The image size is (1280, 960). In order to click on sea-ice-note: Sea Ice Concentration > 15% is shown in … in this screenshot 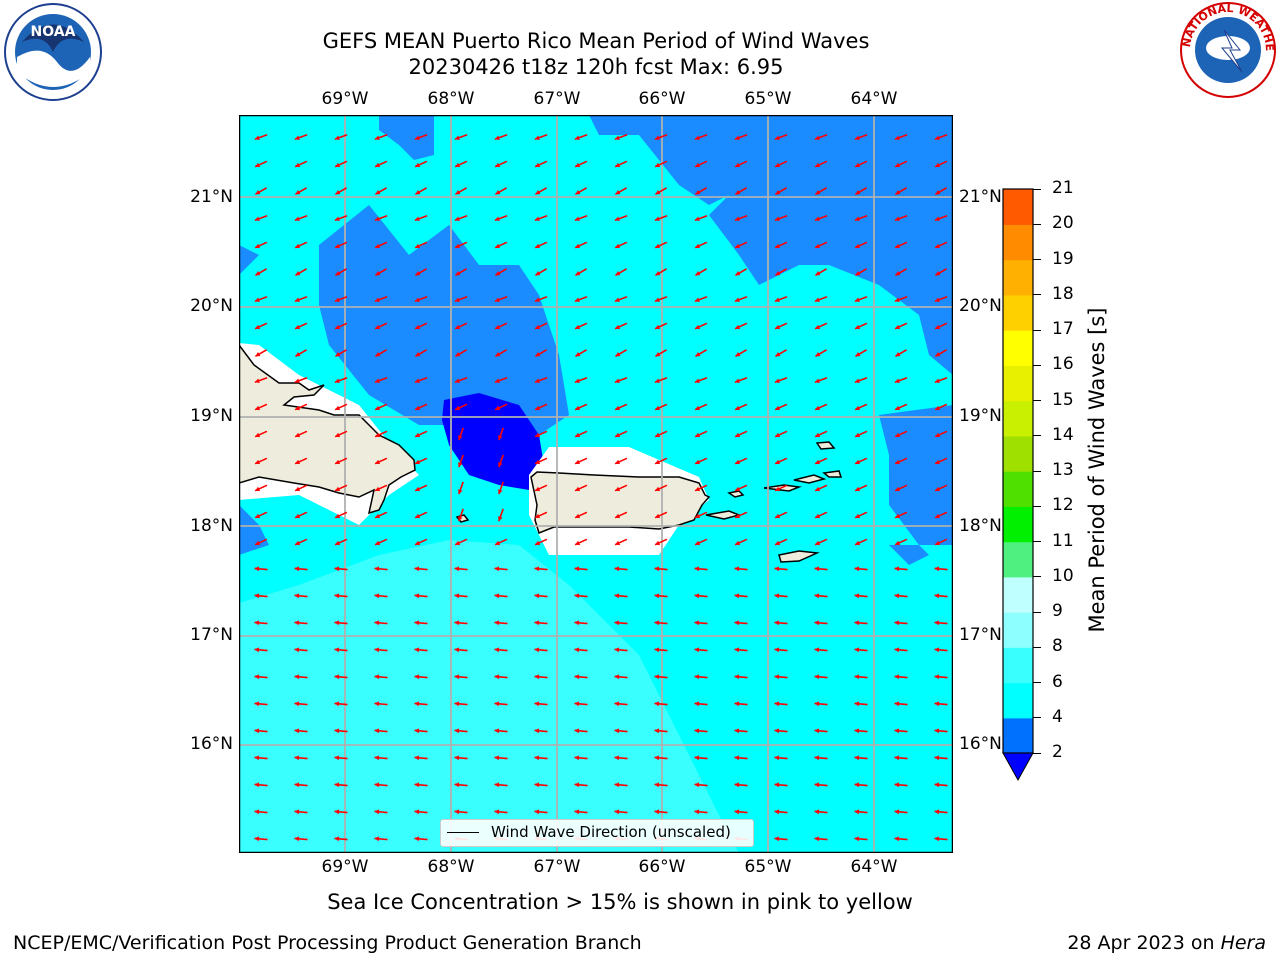, I will do `click(620, 902)`.